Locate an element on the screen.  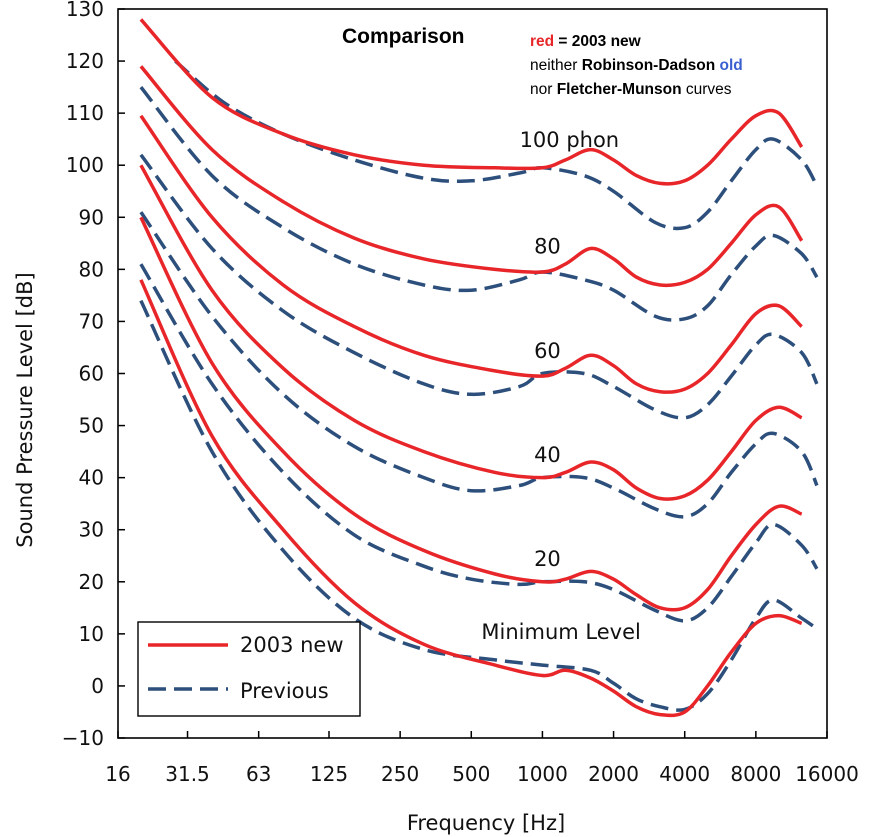
y-tick-label: 90 is located at coordinates (91, 217).